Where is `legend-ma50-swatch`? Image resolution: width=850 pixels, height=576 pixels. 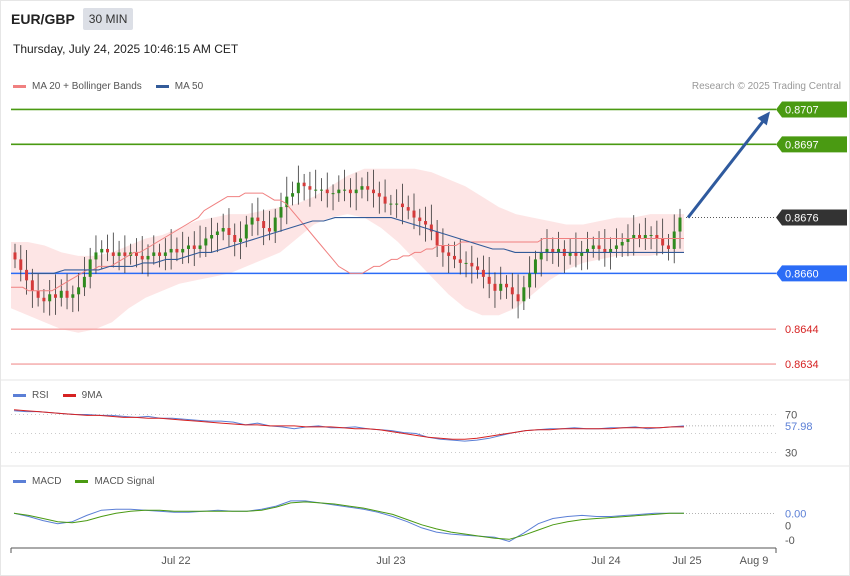 legend-ma50-swatch is located at coordinates (162, 86).